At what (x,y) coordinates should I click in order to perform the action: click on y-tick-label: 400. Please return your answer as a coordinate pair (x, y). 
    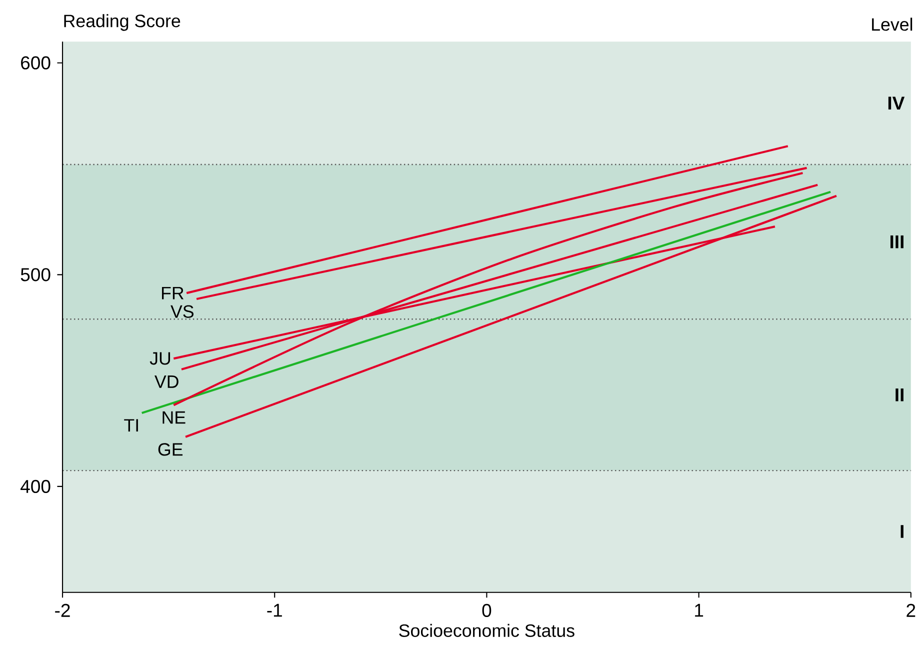
    Looking at the image, I should click on (35, 487).